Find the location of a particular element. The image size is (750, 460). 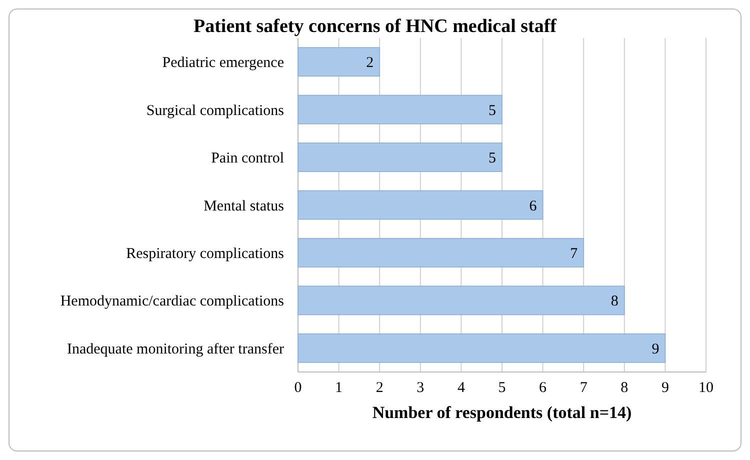

x-tick-label: 5 is located at coordinates (502, 388).